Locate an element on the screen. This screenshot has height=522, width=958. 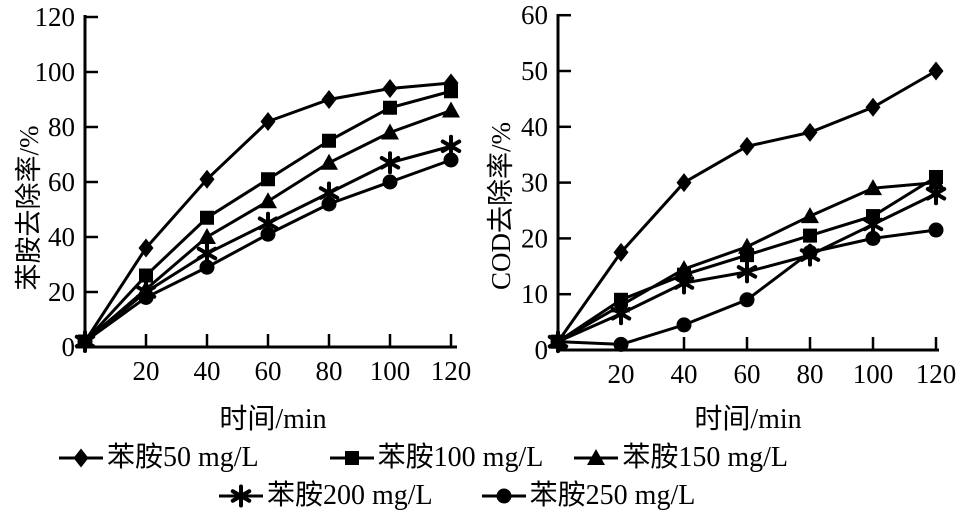
y-tick-label: 10 is located at coordinates (534, 294).